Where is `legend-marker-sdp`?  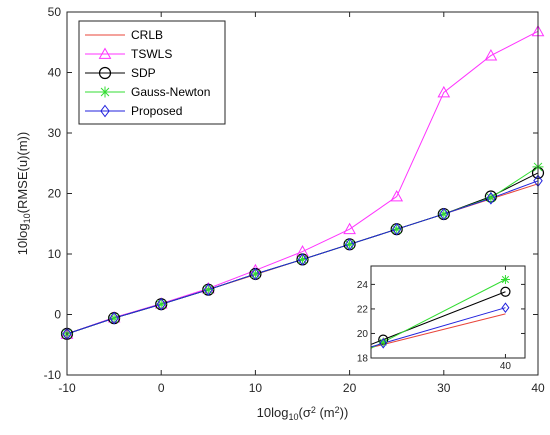
legend-marker-sdp is located at coordinates (105, 73).